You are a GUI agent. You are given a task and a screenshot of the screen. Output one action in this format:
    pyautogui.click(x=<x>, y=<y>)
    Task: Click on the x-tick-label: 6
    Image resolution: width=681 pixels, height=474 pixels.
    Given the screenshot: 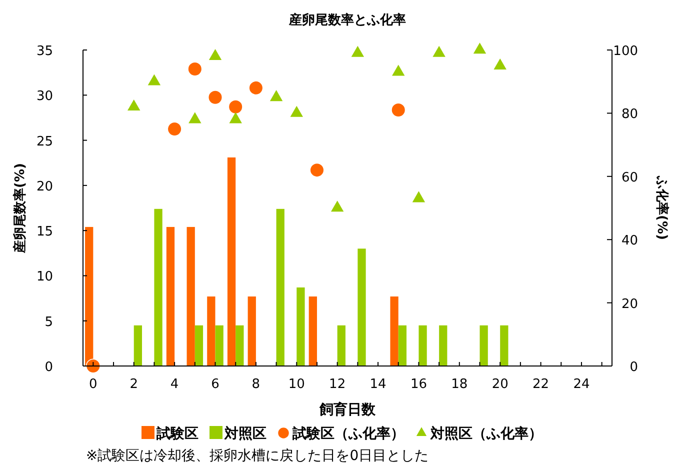 What is the action you would take?
    pyautogui.click(x=215, y=384)
    